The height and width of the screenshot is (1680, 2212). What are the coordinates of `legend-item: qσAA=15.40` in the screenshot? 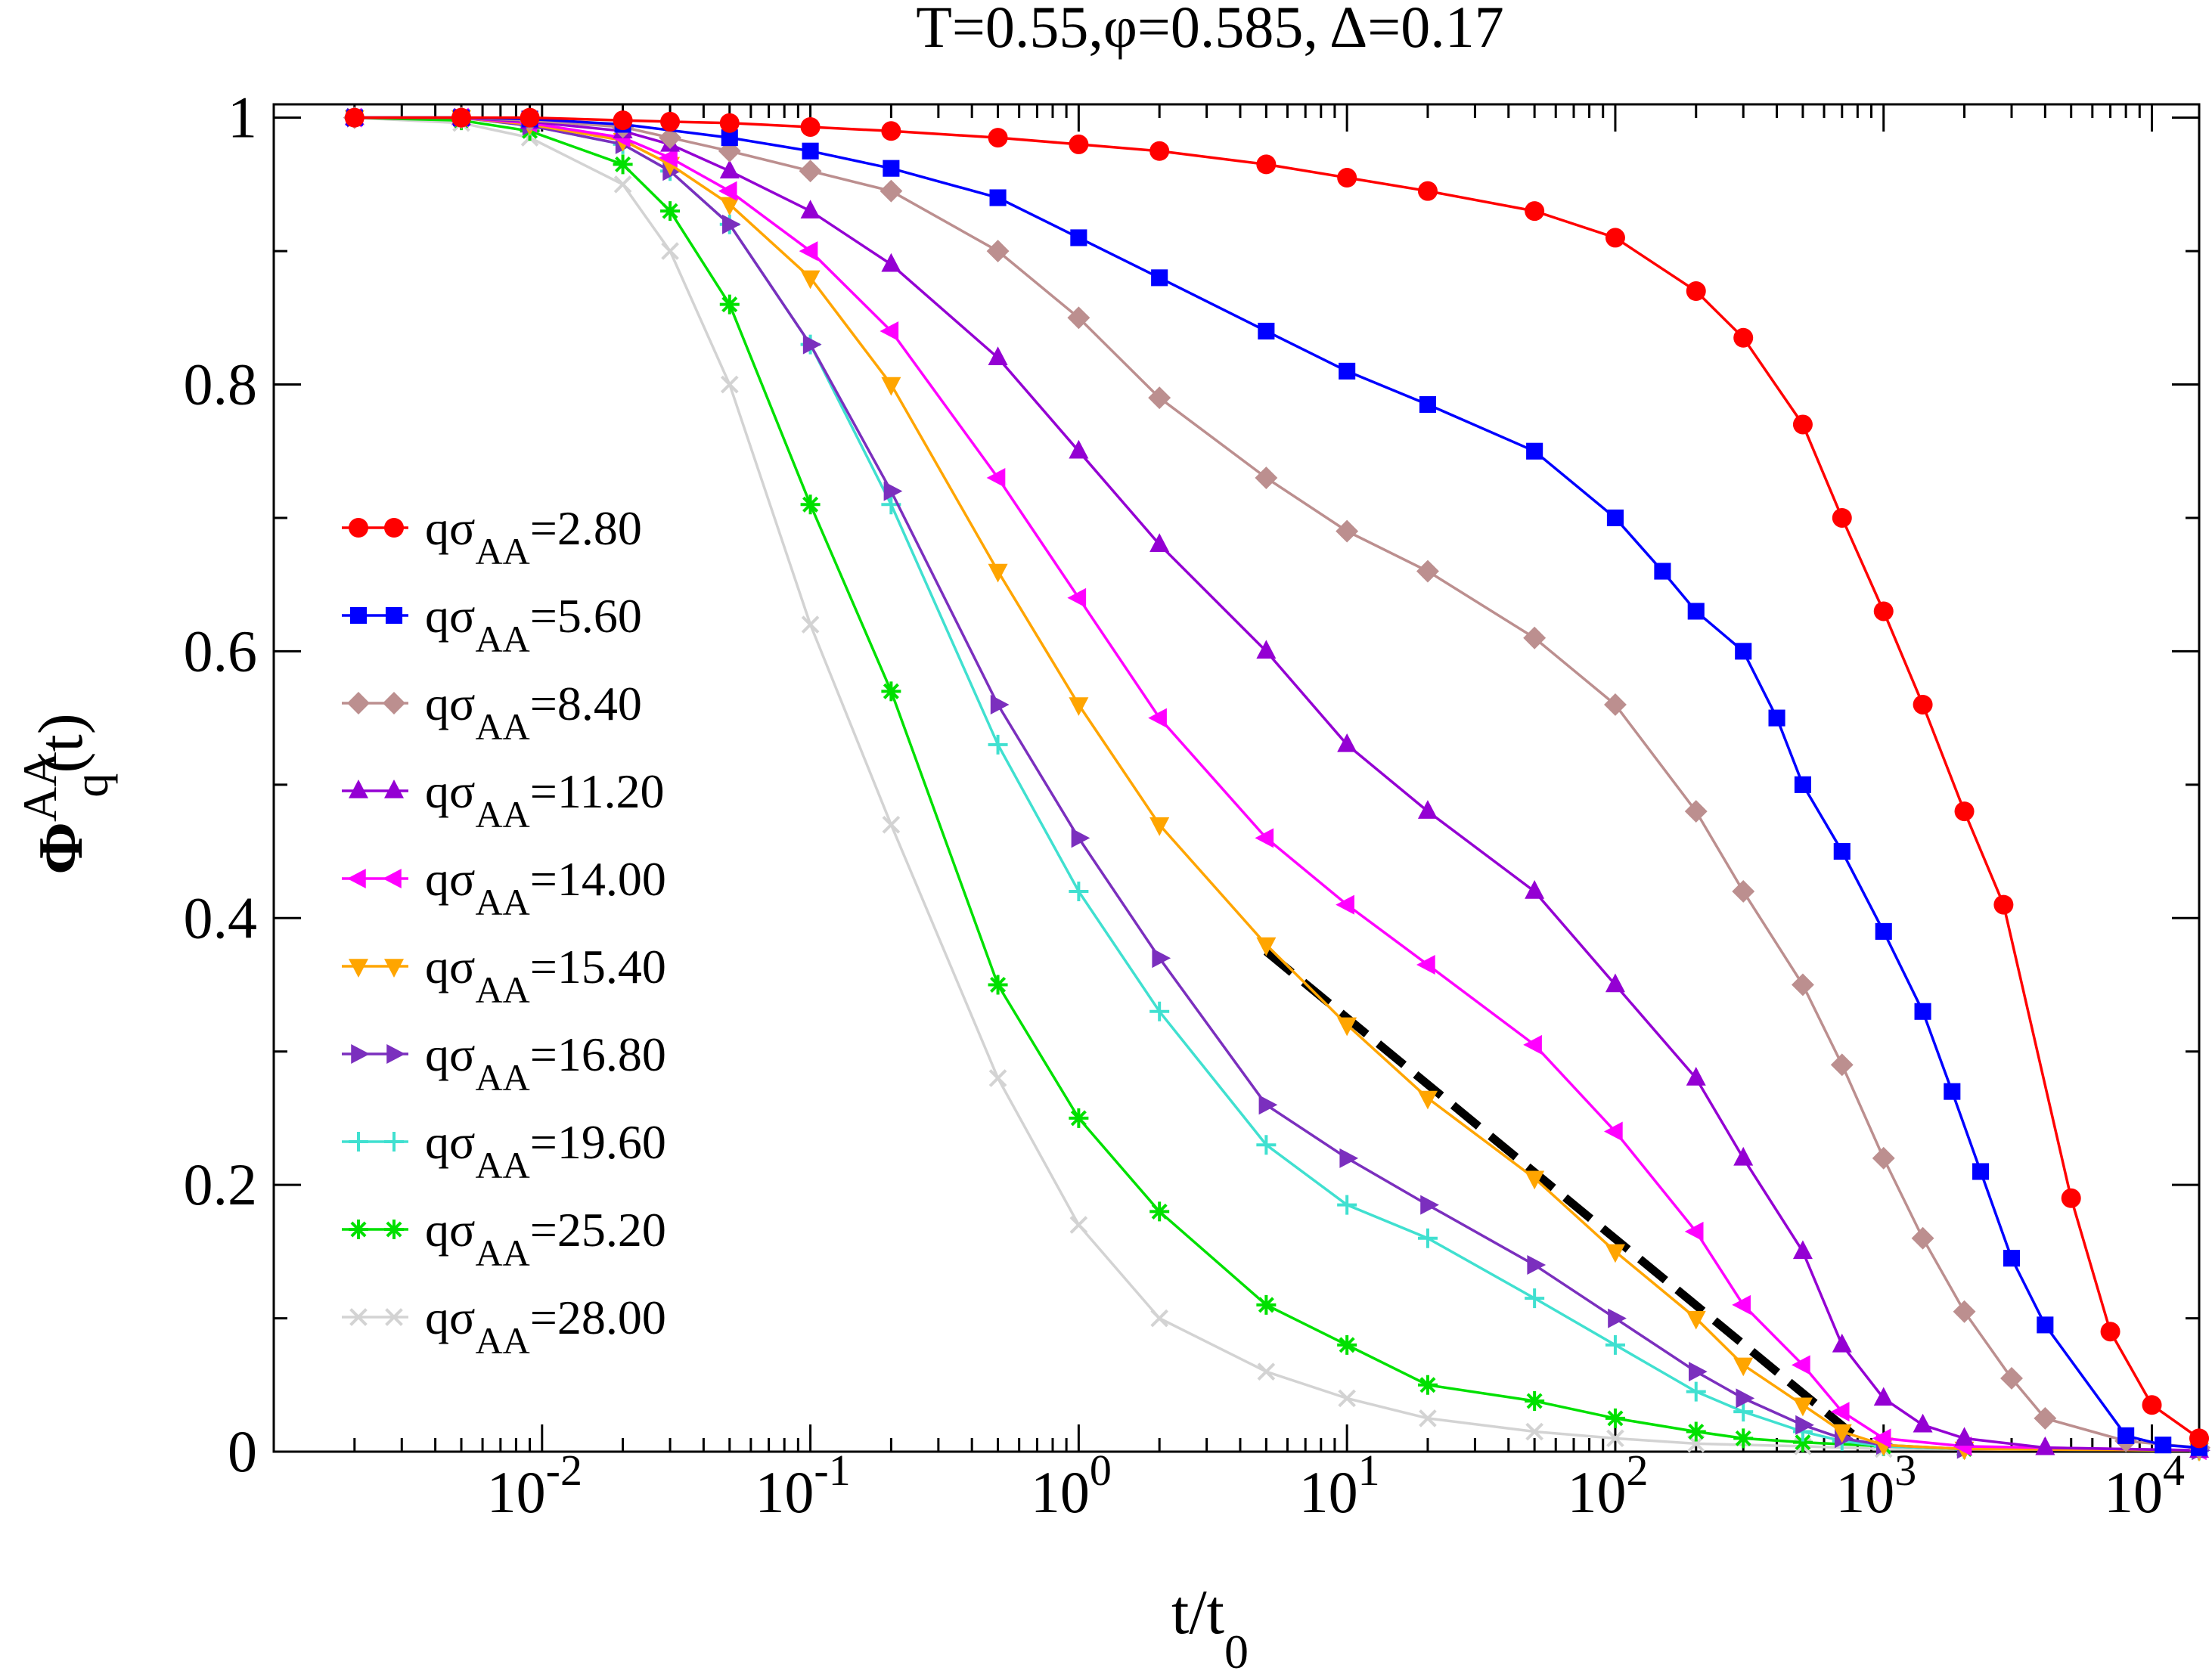 It's located at (504, 976).